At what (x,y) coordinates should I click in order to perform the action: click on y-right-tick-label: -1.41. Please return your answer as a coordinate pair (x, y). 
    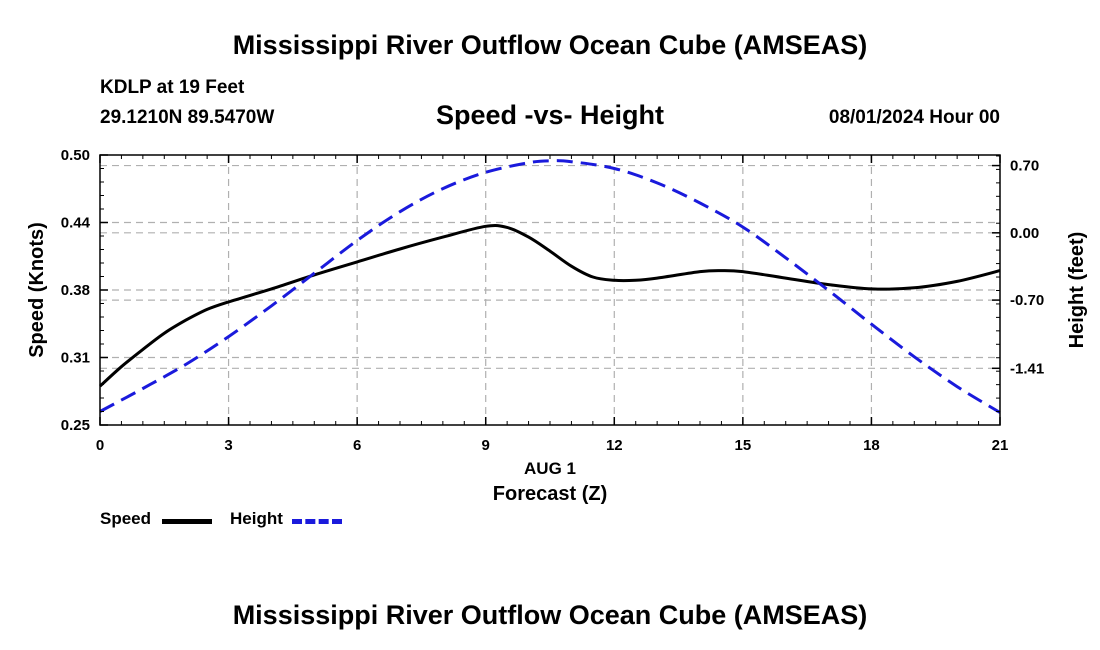
    Looking at the image, I should click on (1027, 368).